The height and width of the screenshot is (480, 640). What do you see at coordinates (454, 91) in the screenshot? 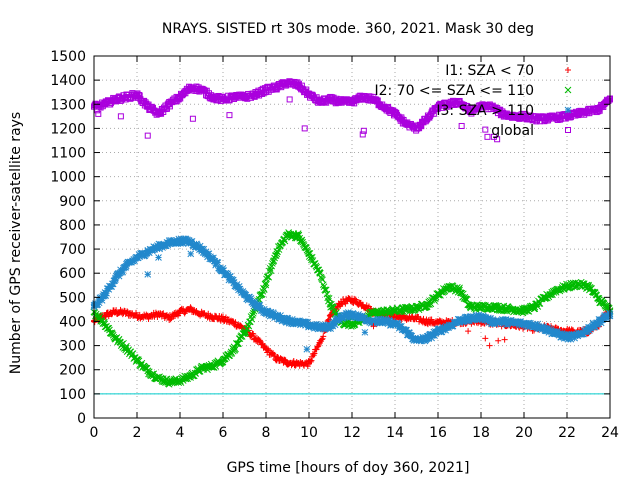
I see `legend-label-1: I2: 70 <= SZA <= 110` at bounding box center [454, 91].